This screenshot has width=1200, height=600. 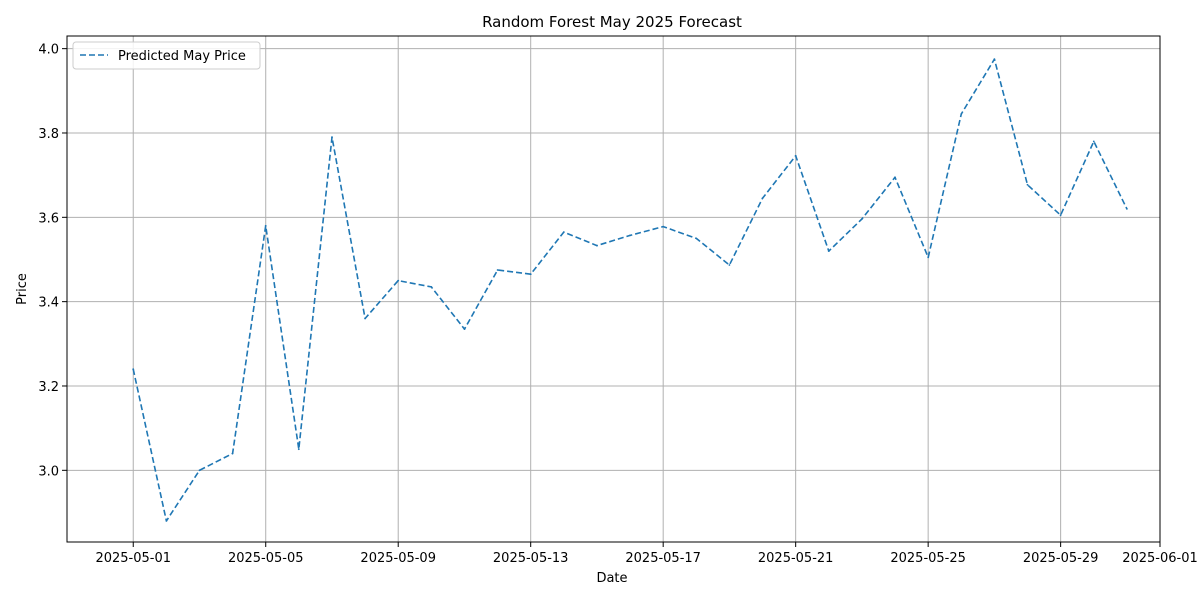 What do you see at coordinates (48, 471) in the screenshot?
I see `y-tick-label: 3.0` at bounding box center [48, 471].